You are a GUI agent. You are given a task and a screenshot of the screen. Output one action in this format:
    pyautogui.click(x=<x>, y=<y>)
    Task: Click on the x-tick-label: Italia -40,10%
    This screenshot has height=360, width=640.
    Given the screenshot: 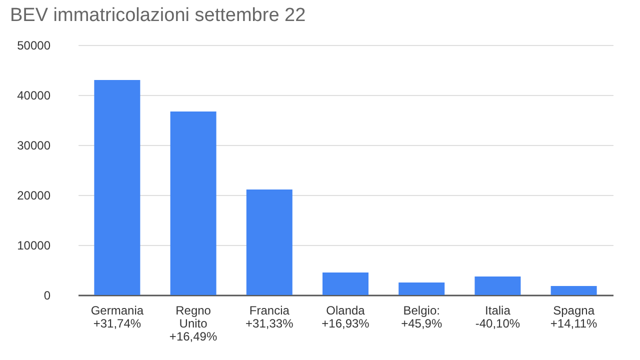 What is the action you would take?
    pyautogui.click(x=497, y=317)
    